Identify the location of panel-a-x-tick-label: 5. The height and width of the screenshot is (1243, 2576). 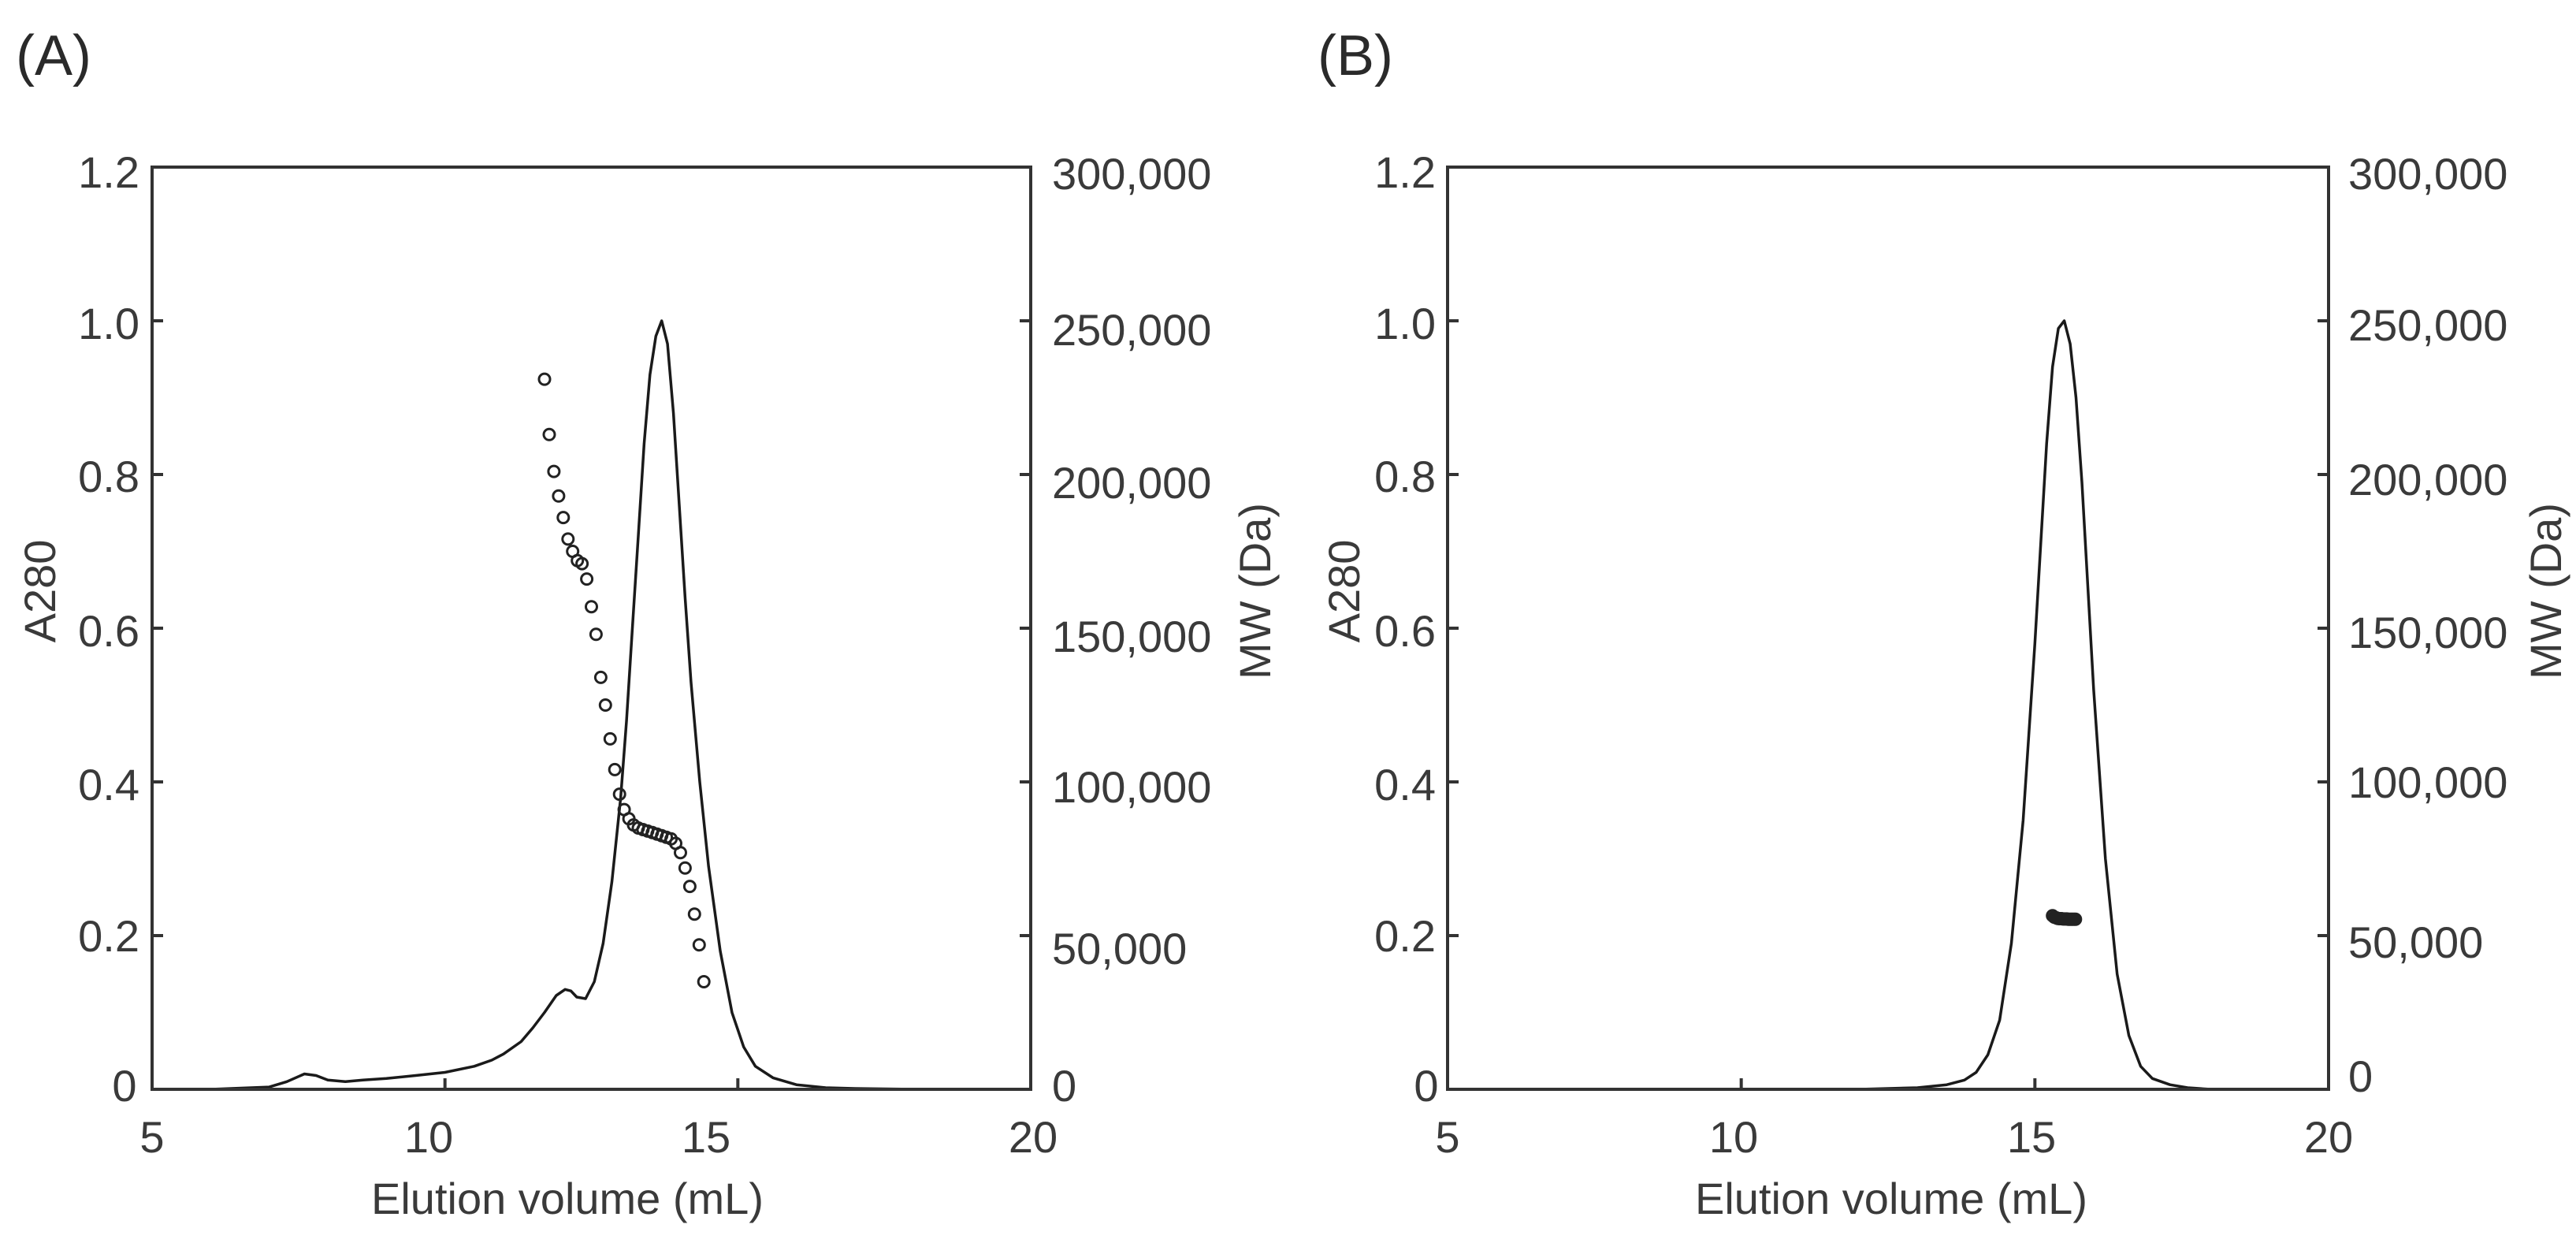
(151, 1137).